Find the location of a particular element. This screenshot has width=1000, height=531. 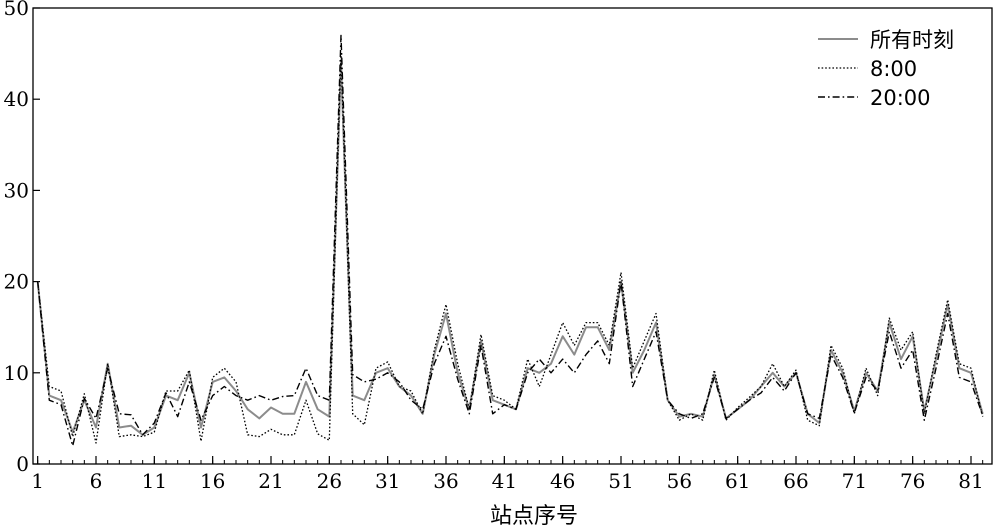

x-tick-label: 1 is located at coordinates (37, 481).